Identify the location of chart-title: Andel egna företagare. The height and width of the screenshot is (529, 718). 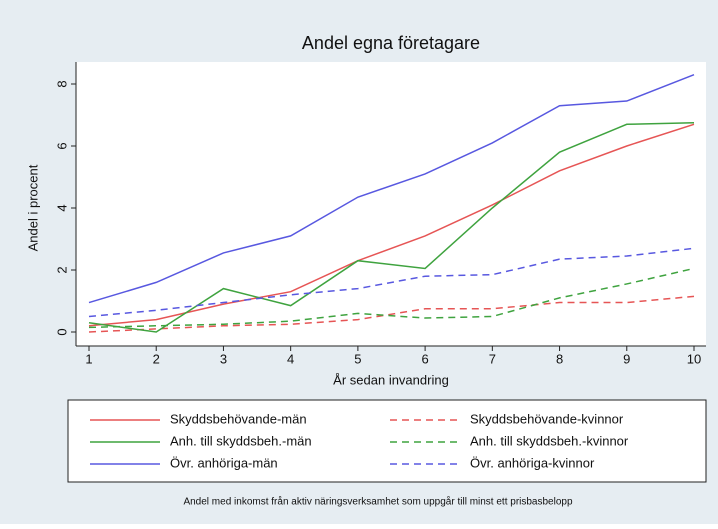
(391, 43).